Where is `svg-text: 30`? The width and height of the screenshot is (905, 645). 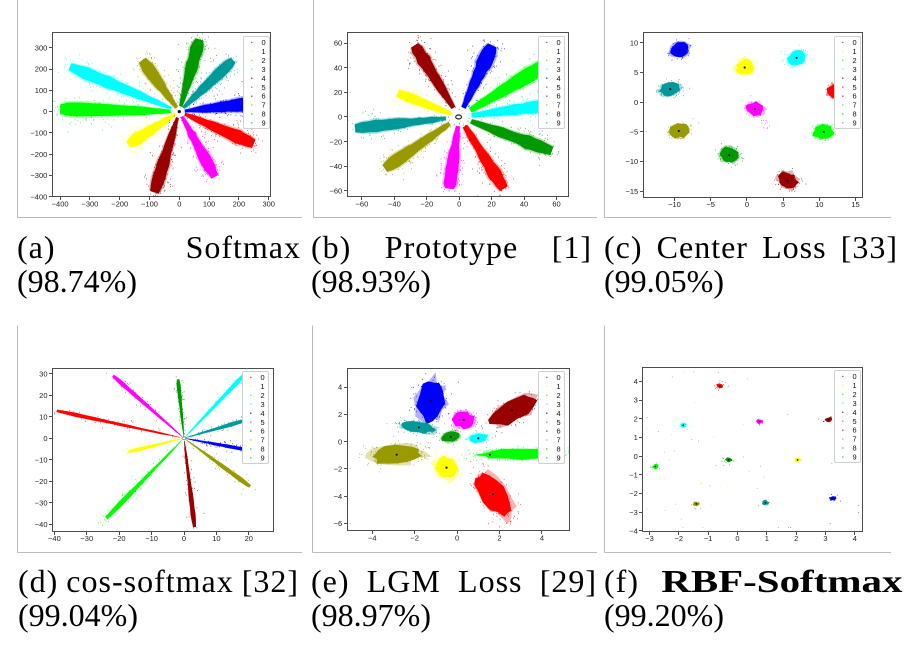
svg-text: 30 is located at coordinates (43, 373).